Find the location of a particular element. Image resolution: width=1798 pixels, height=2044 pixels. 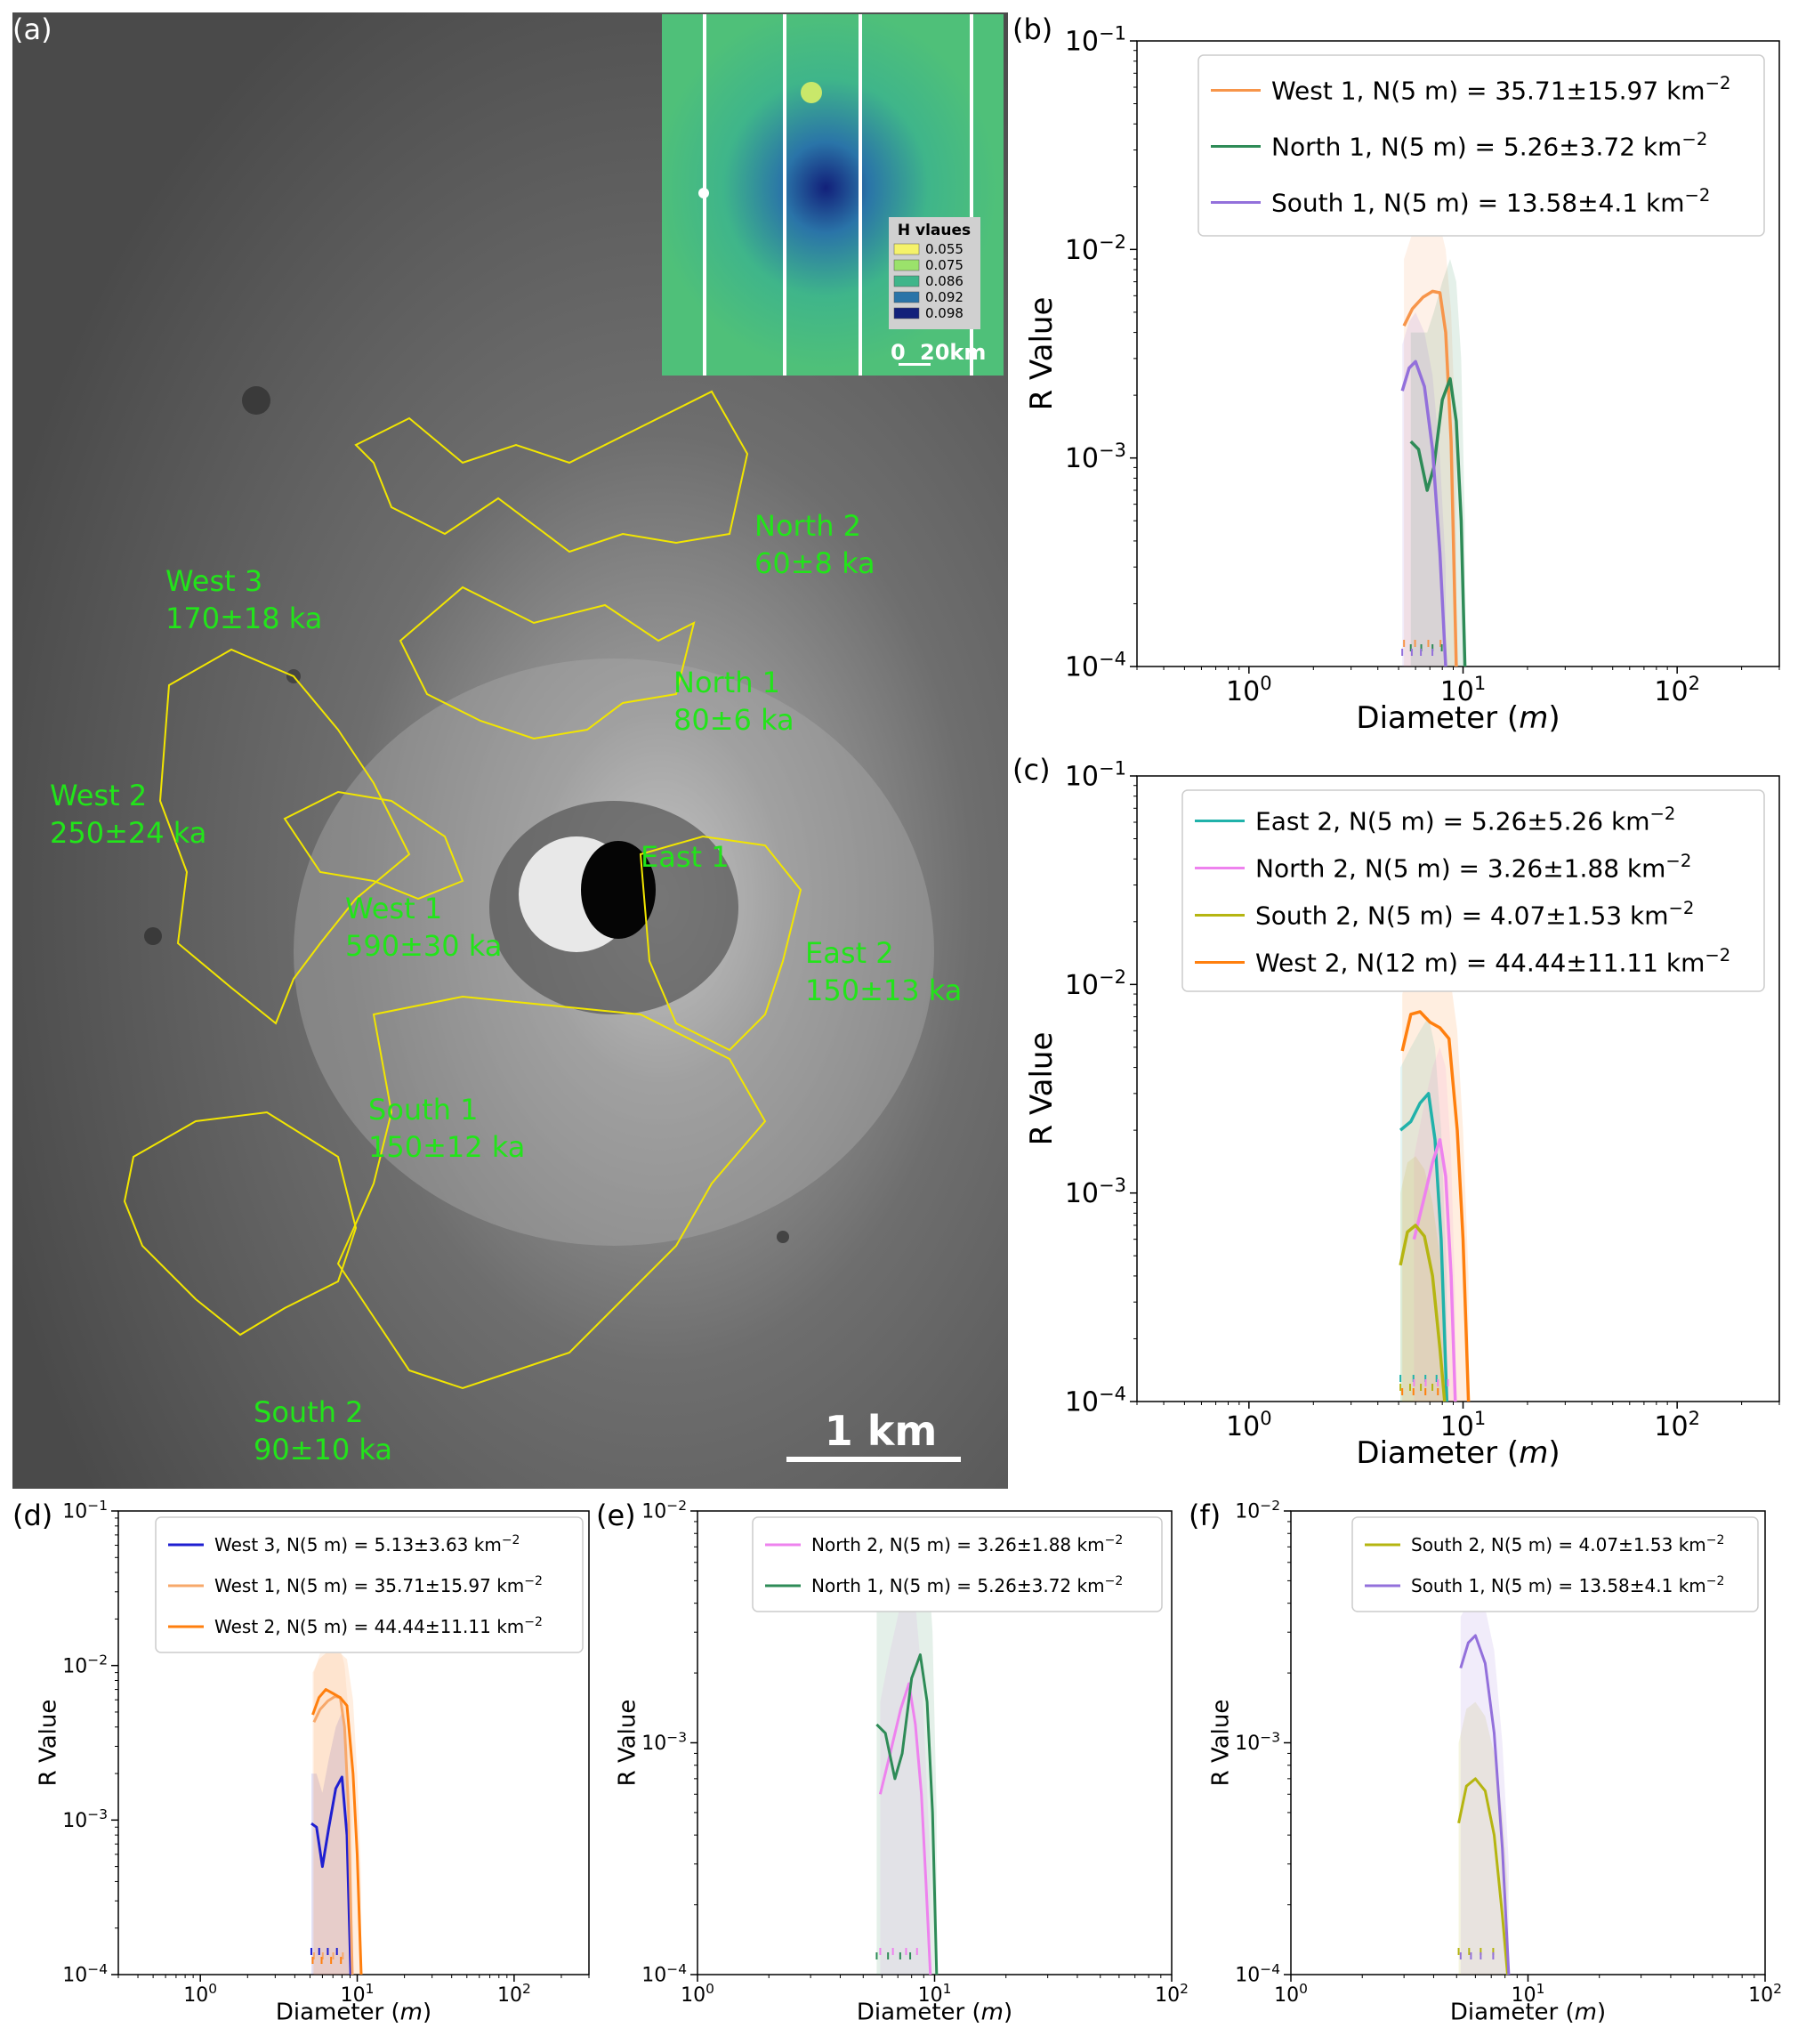

region-age: 60±8 ka is located at coordinates (814, 563).